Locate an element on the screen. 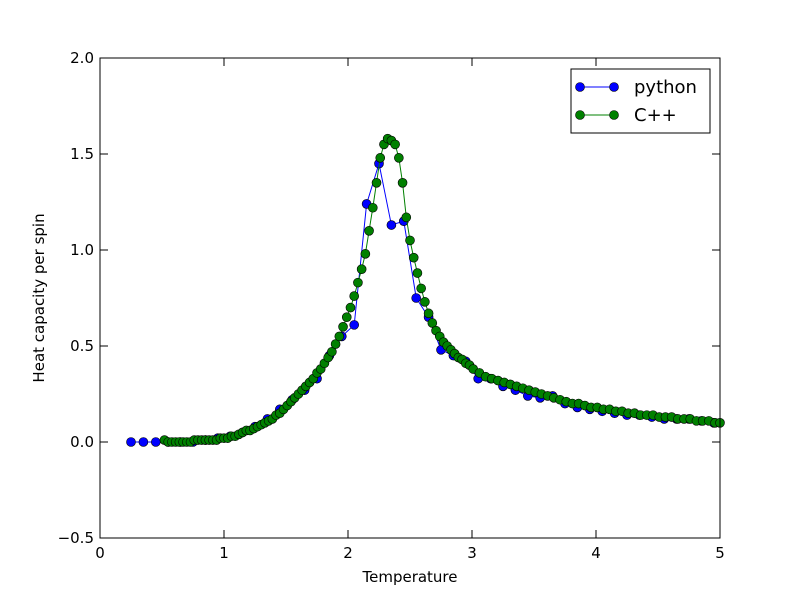 The width and height of the screenshot is (800, 597). y-axis-label: Heat capacity per spin is located at coordinates (39, 297).